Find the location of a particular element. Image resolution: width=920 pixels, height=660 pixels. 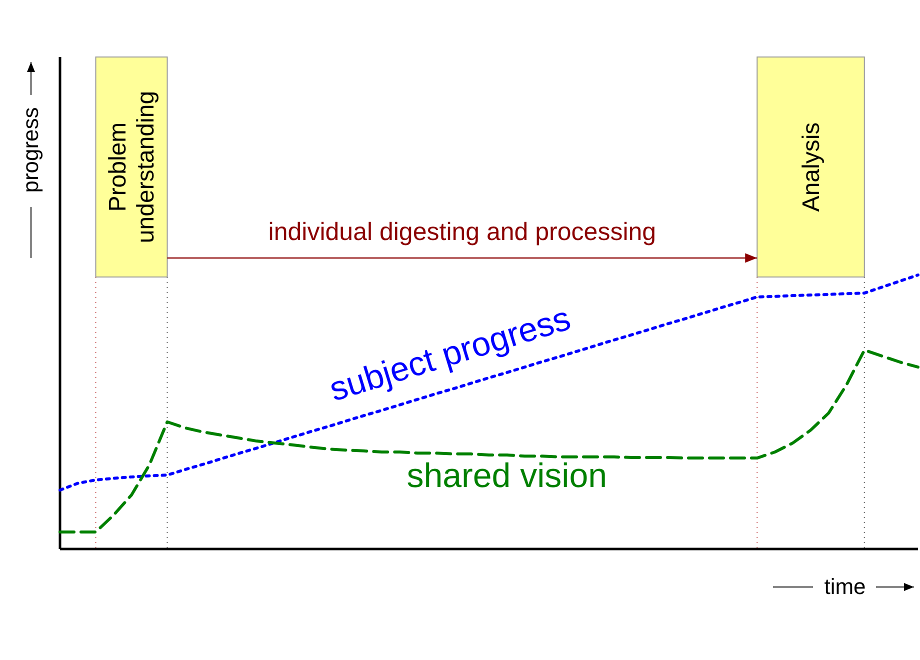

series-label: shared vision is located at coordinates (507, 476).